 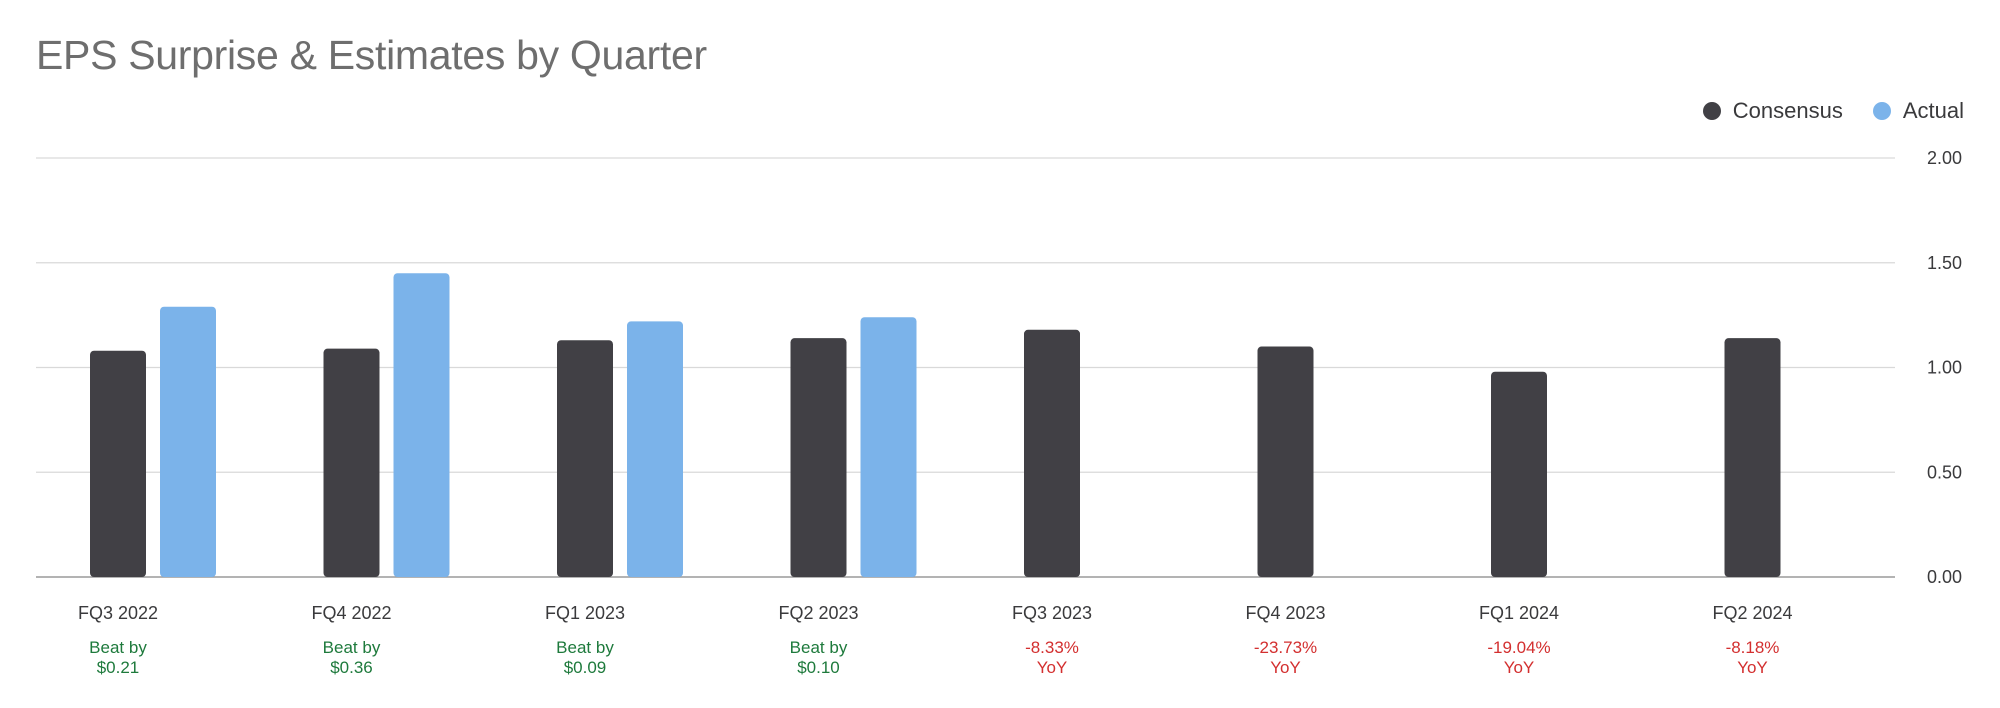 I want to click on x-tick-label: FQ2 2023, so click(x=818, y=613).